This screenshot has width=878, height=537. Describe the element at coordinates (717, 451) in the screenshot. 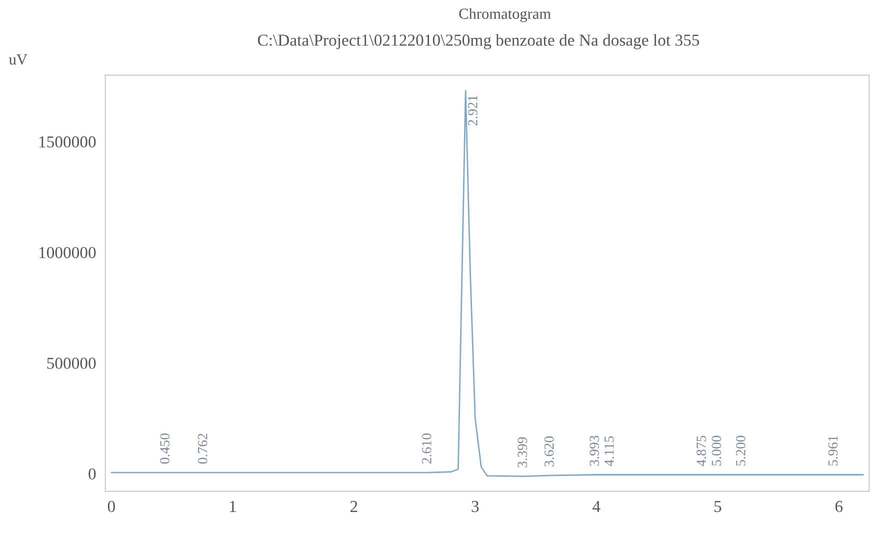

I see `annotation: 5.000` at that location.